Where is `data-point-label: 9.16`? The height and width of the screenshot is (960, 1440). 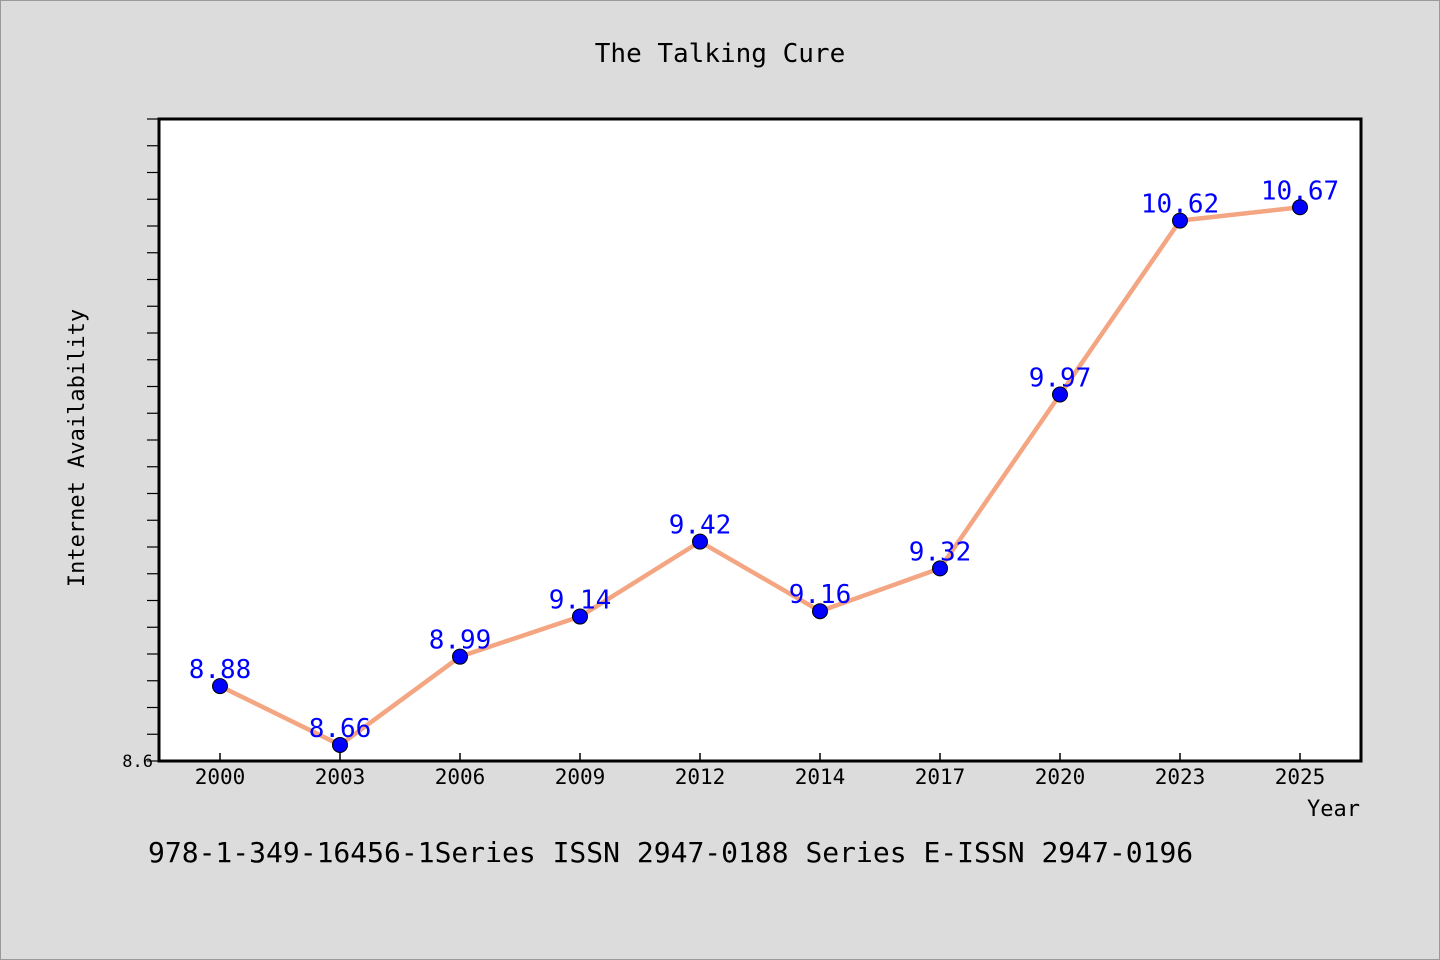 data-point-label: 9.16 is located at coordinates (820, 595).